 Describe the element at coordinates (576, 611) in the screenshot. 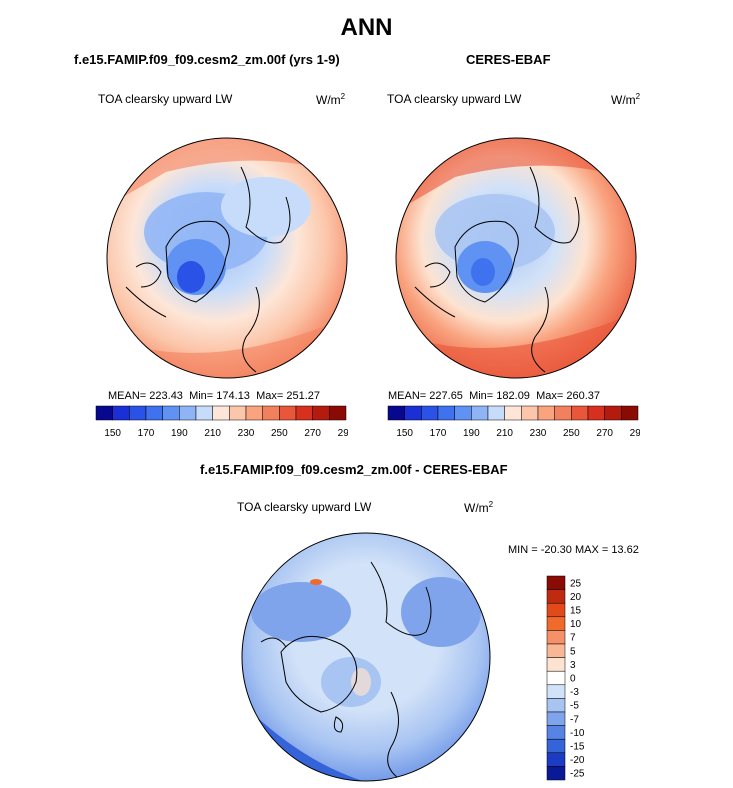

I see `diff-colorbar-label: 15` at that location.